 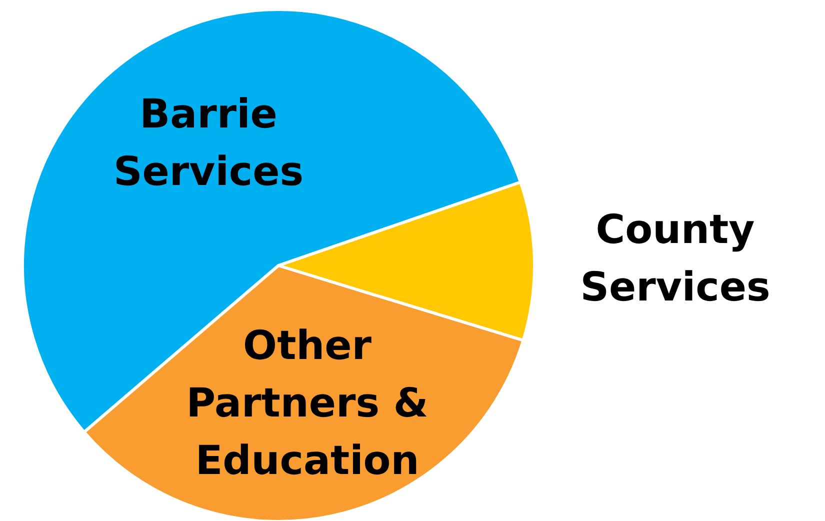 I want to click on slice-label: Barrie Services, so click(x=208, y=144).